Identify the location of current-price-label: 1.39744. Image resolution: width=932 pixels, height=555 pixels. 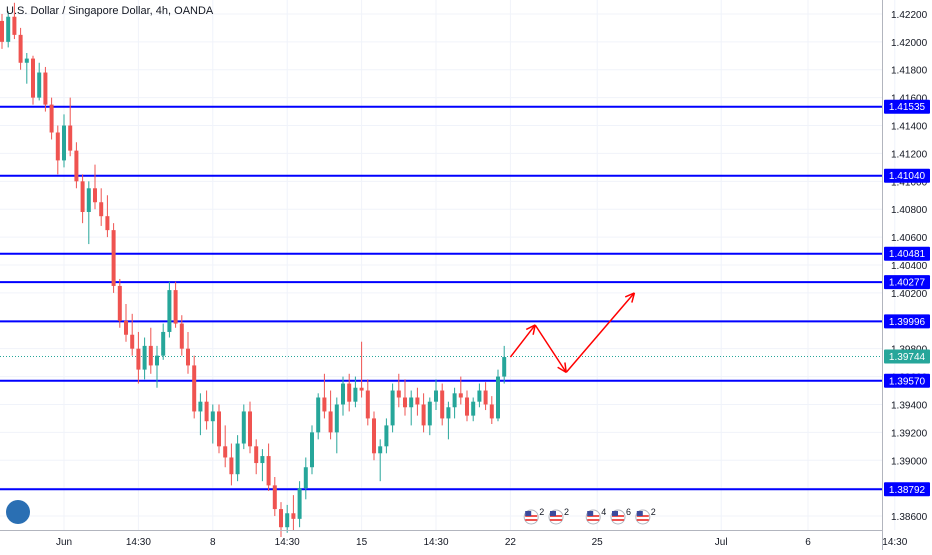
(907, 357).